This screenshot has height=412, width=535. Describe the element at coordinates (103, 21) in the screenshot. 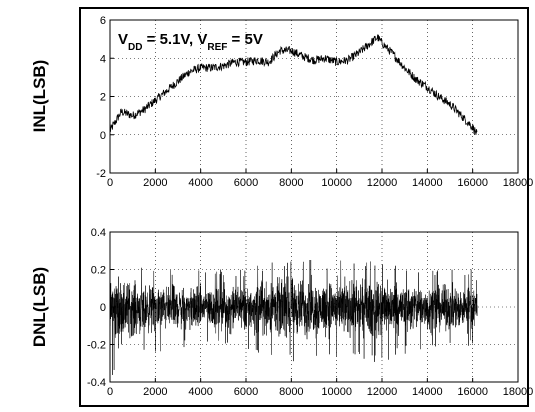

I see `inl-y-tick-label: 6` at that location.